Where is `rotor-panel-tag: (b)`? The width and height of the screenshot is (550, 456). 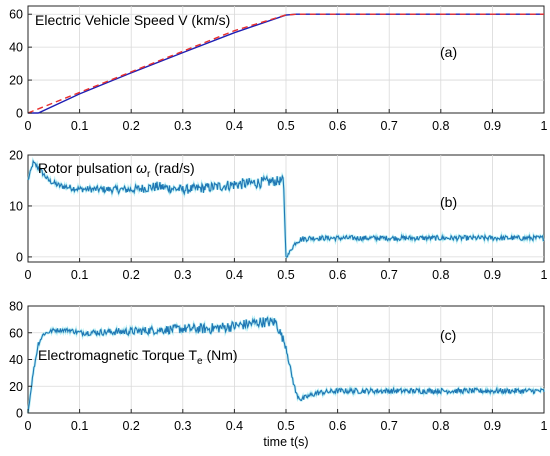
rotor-panel-tag: (b) is located at coordinates (448, 202).